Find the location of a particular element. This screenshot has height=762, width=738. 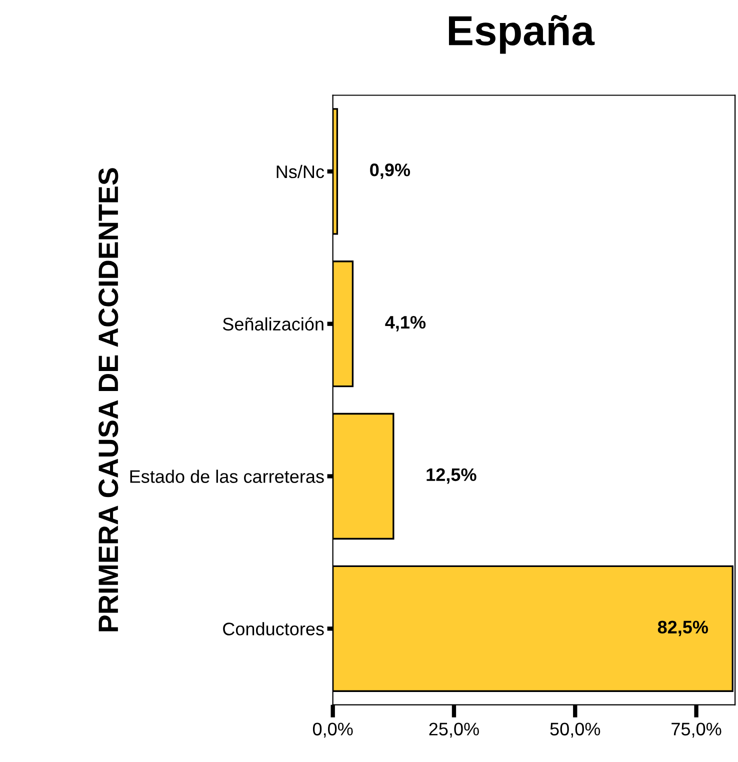

data-label: 82,5% is located at coordinates (683, 628).